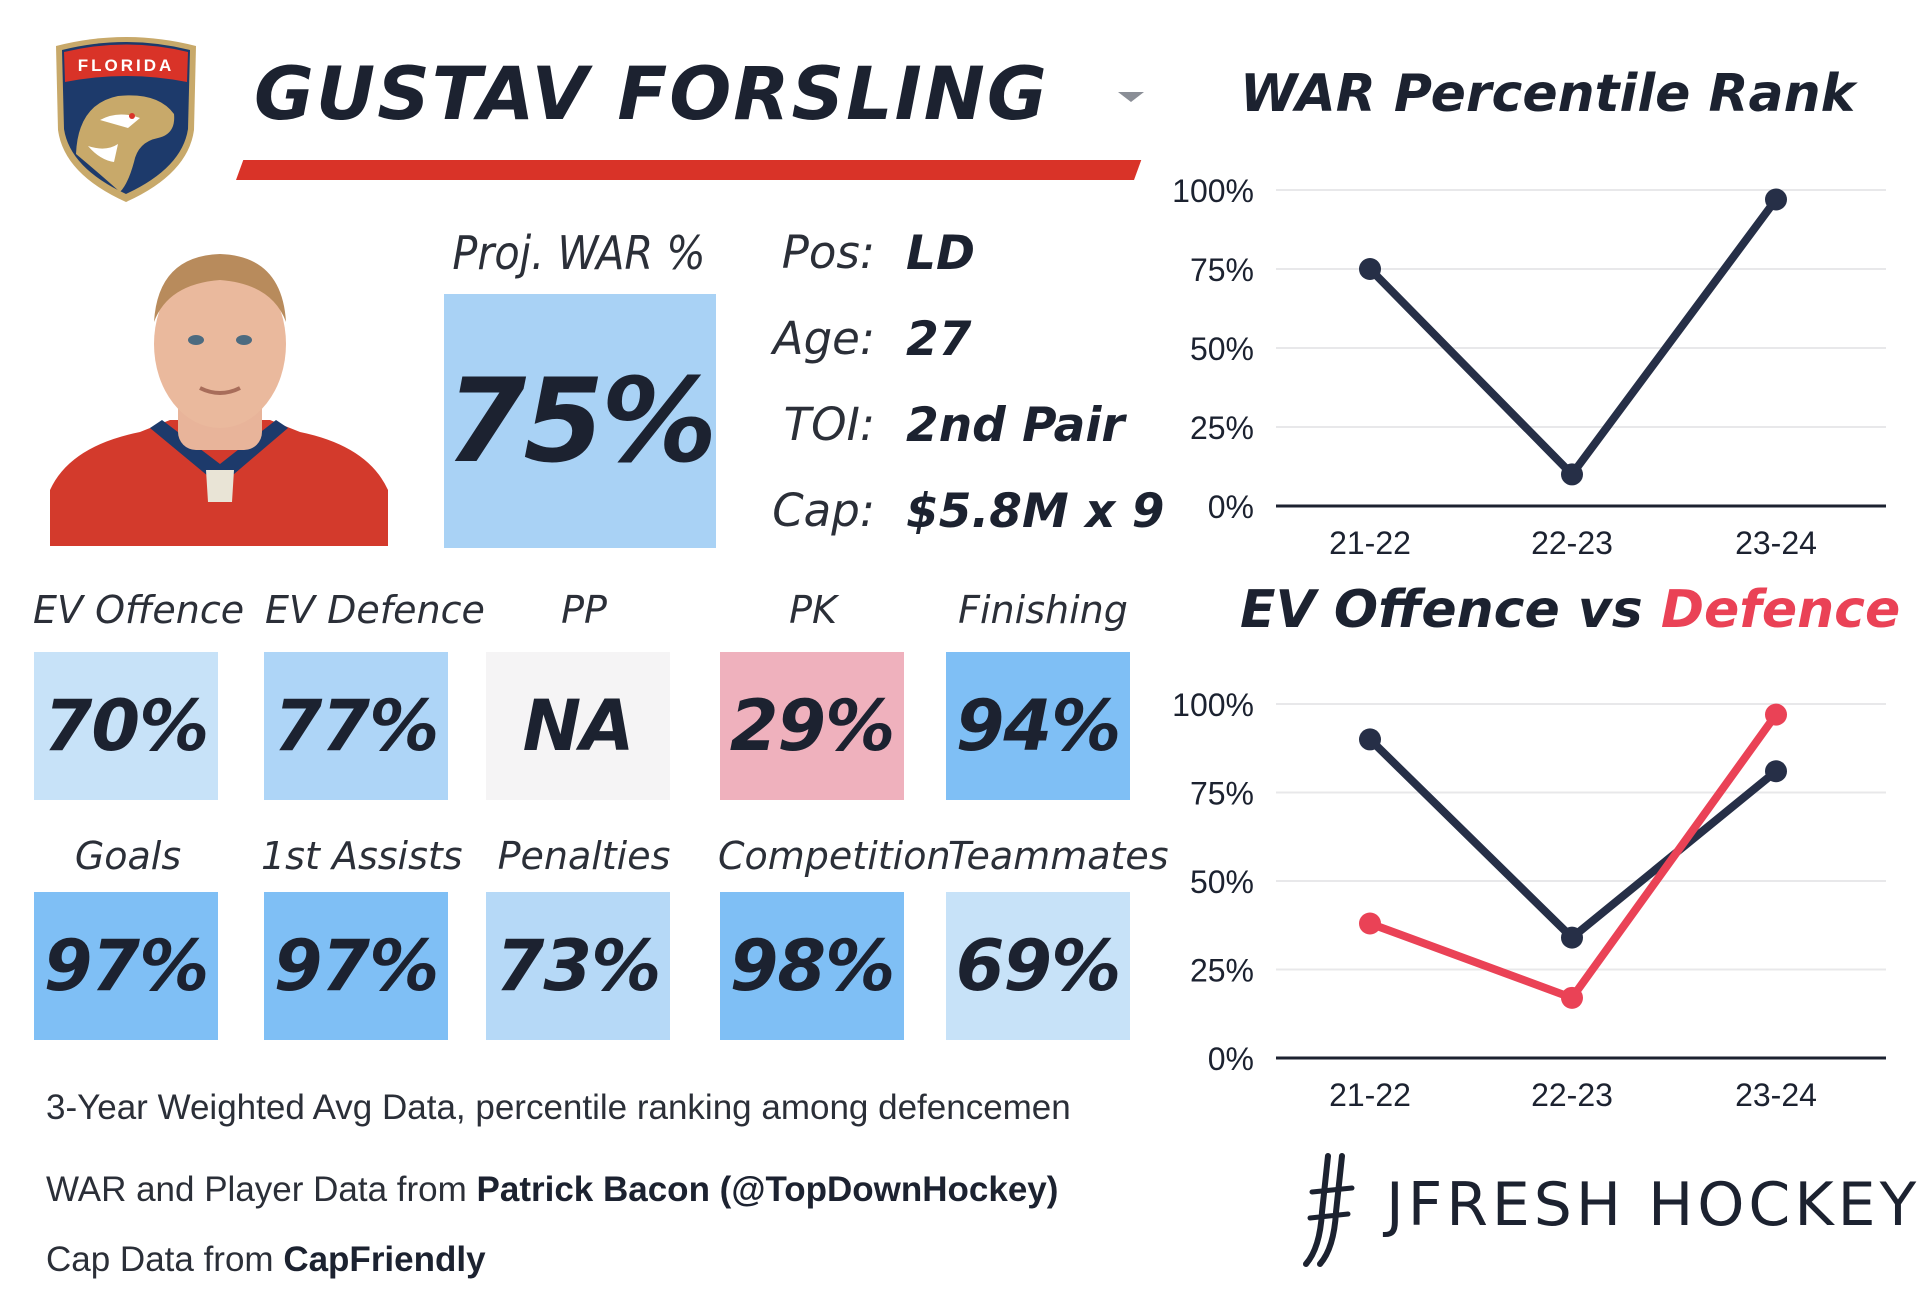  I want to click on stat-label-ev-offence: EV Offence, so click(139, 610).